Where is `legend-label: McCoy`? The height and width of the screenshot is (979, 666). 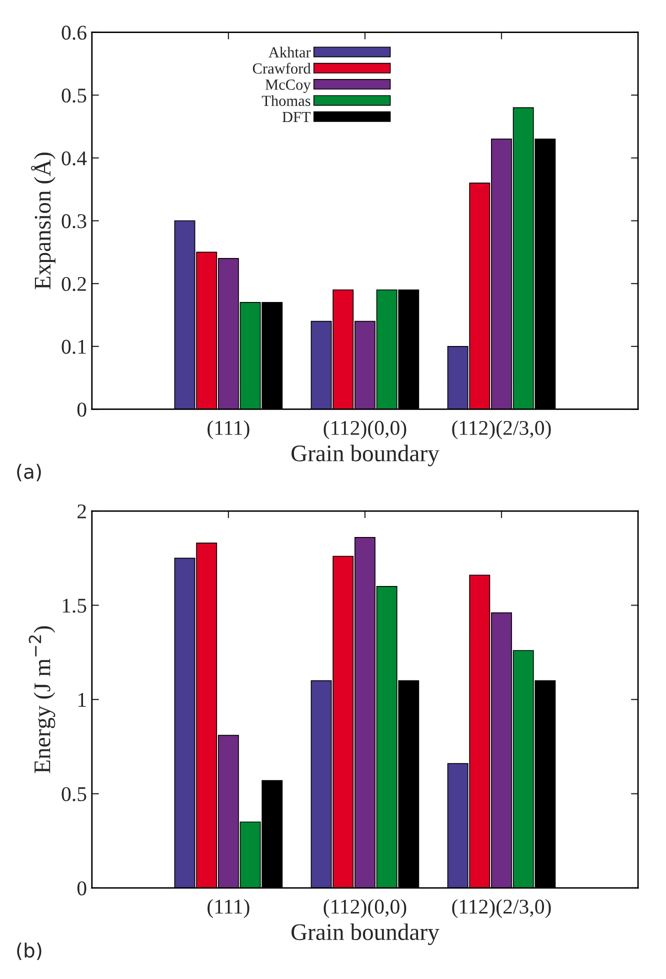
legend-label: McCoy is located at coordinates (288, 86).